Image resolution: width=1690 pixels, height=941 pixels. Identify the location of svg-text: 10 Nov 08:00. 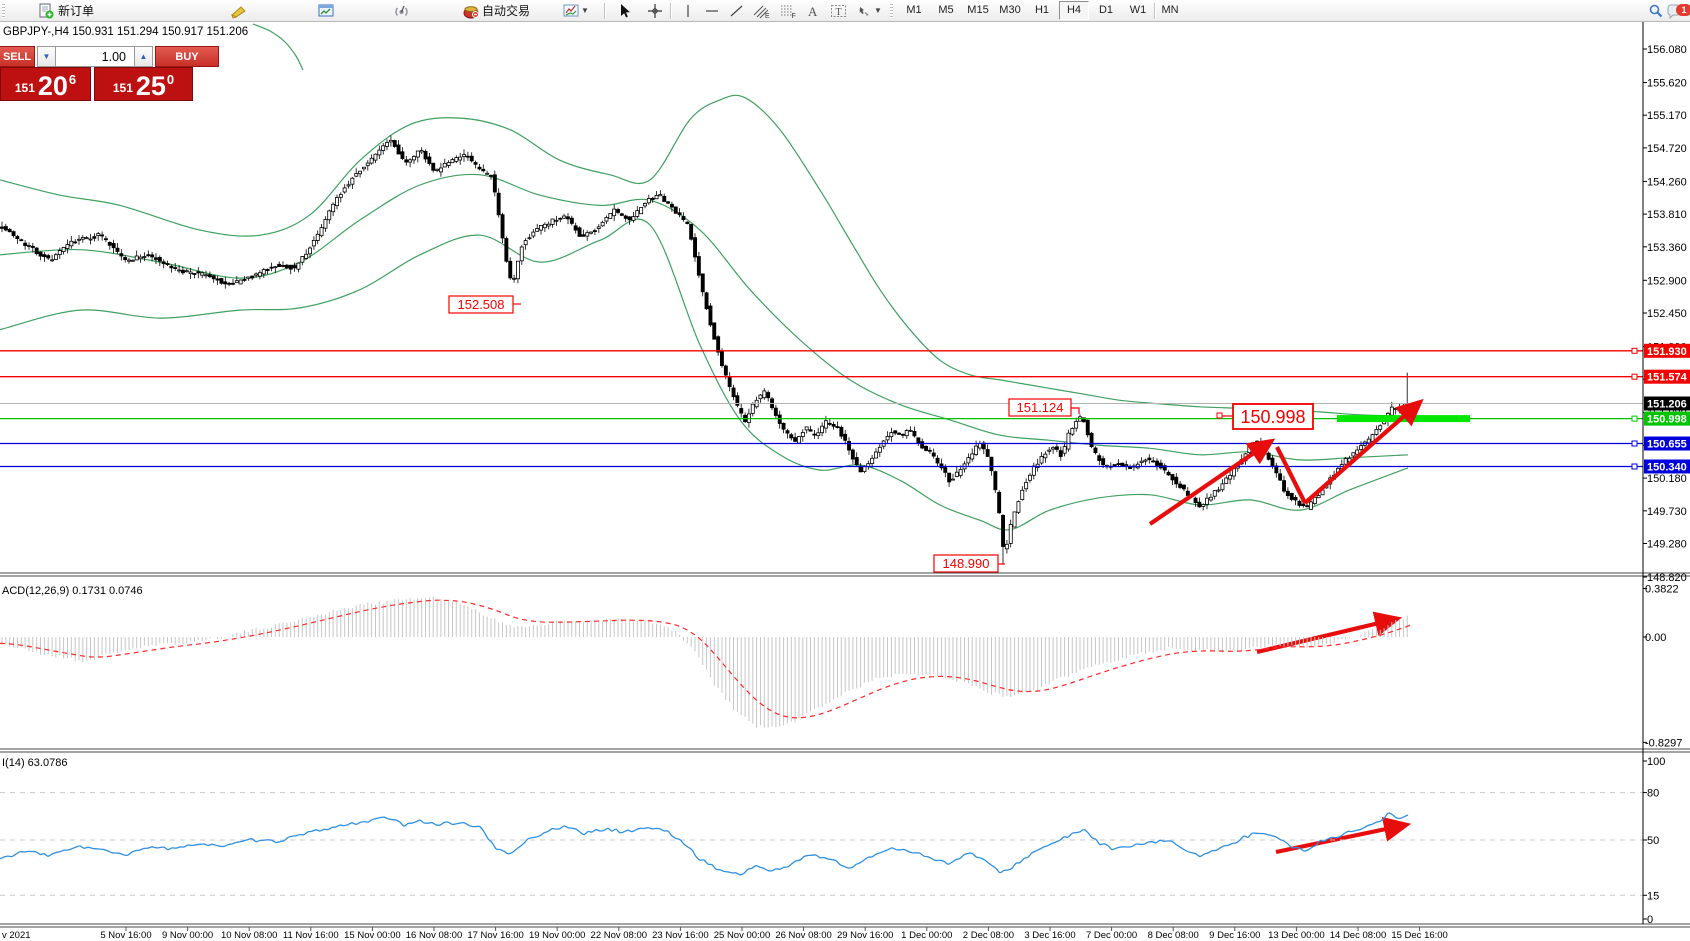
(249, 935).